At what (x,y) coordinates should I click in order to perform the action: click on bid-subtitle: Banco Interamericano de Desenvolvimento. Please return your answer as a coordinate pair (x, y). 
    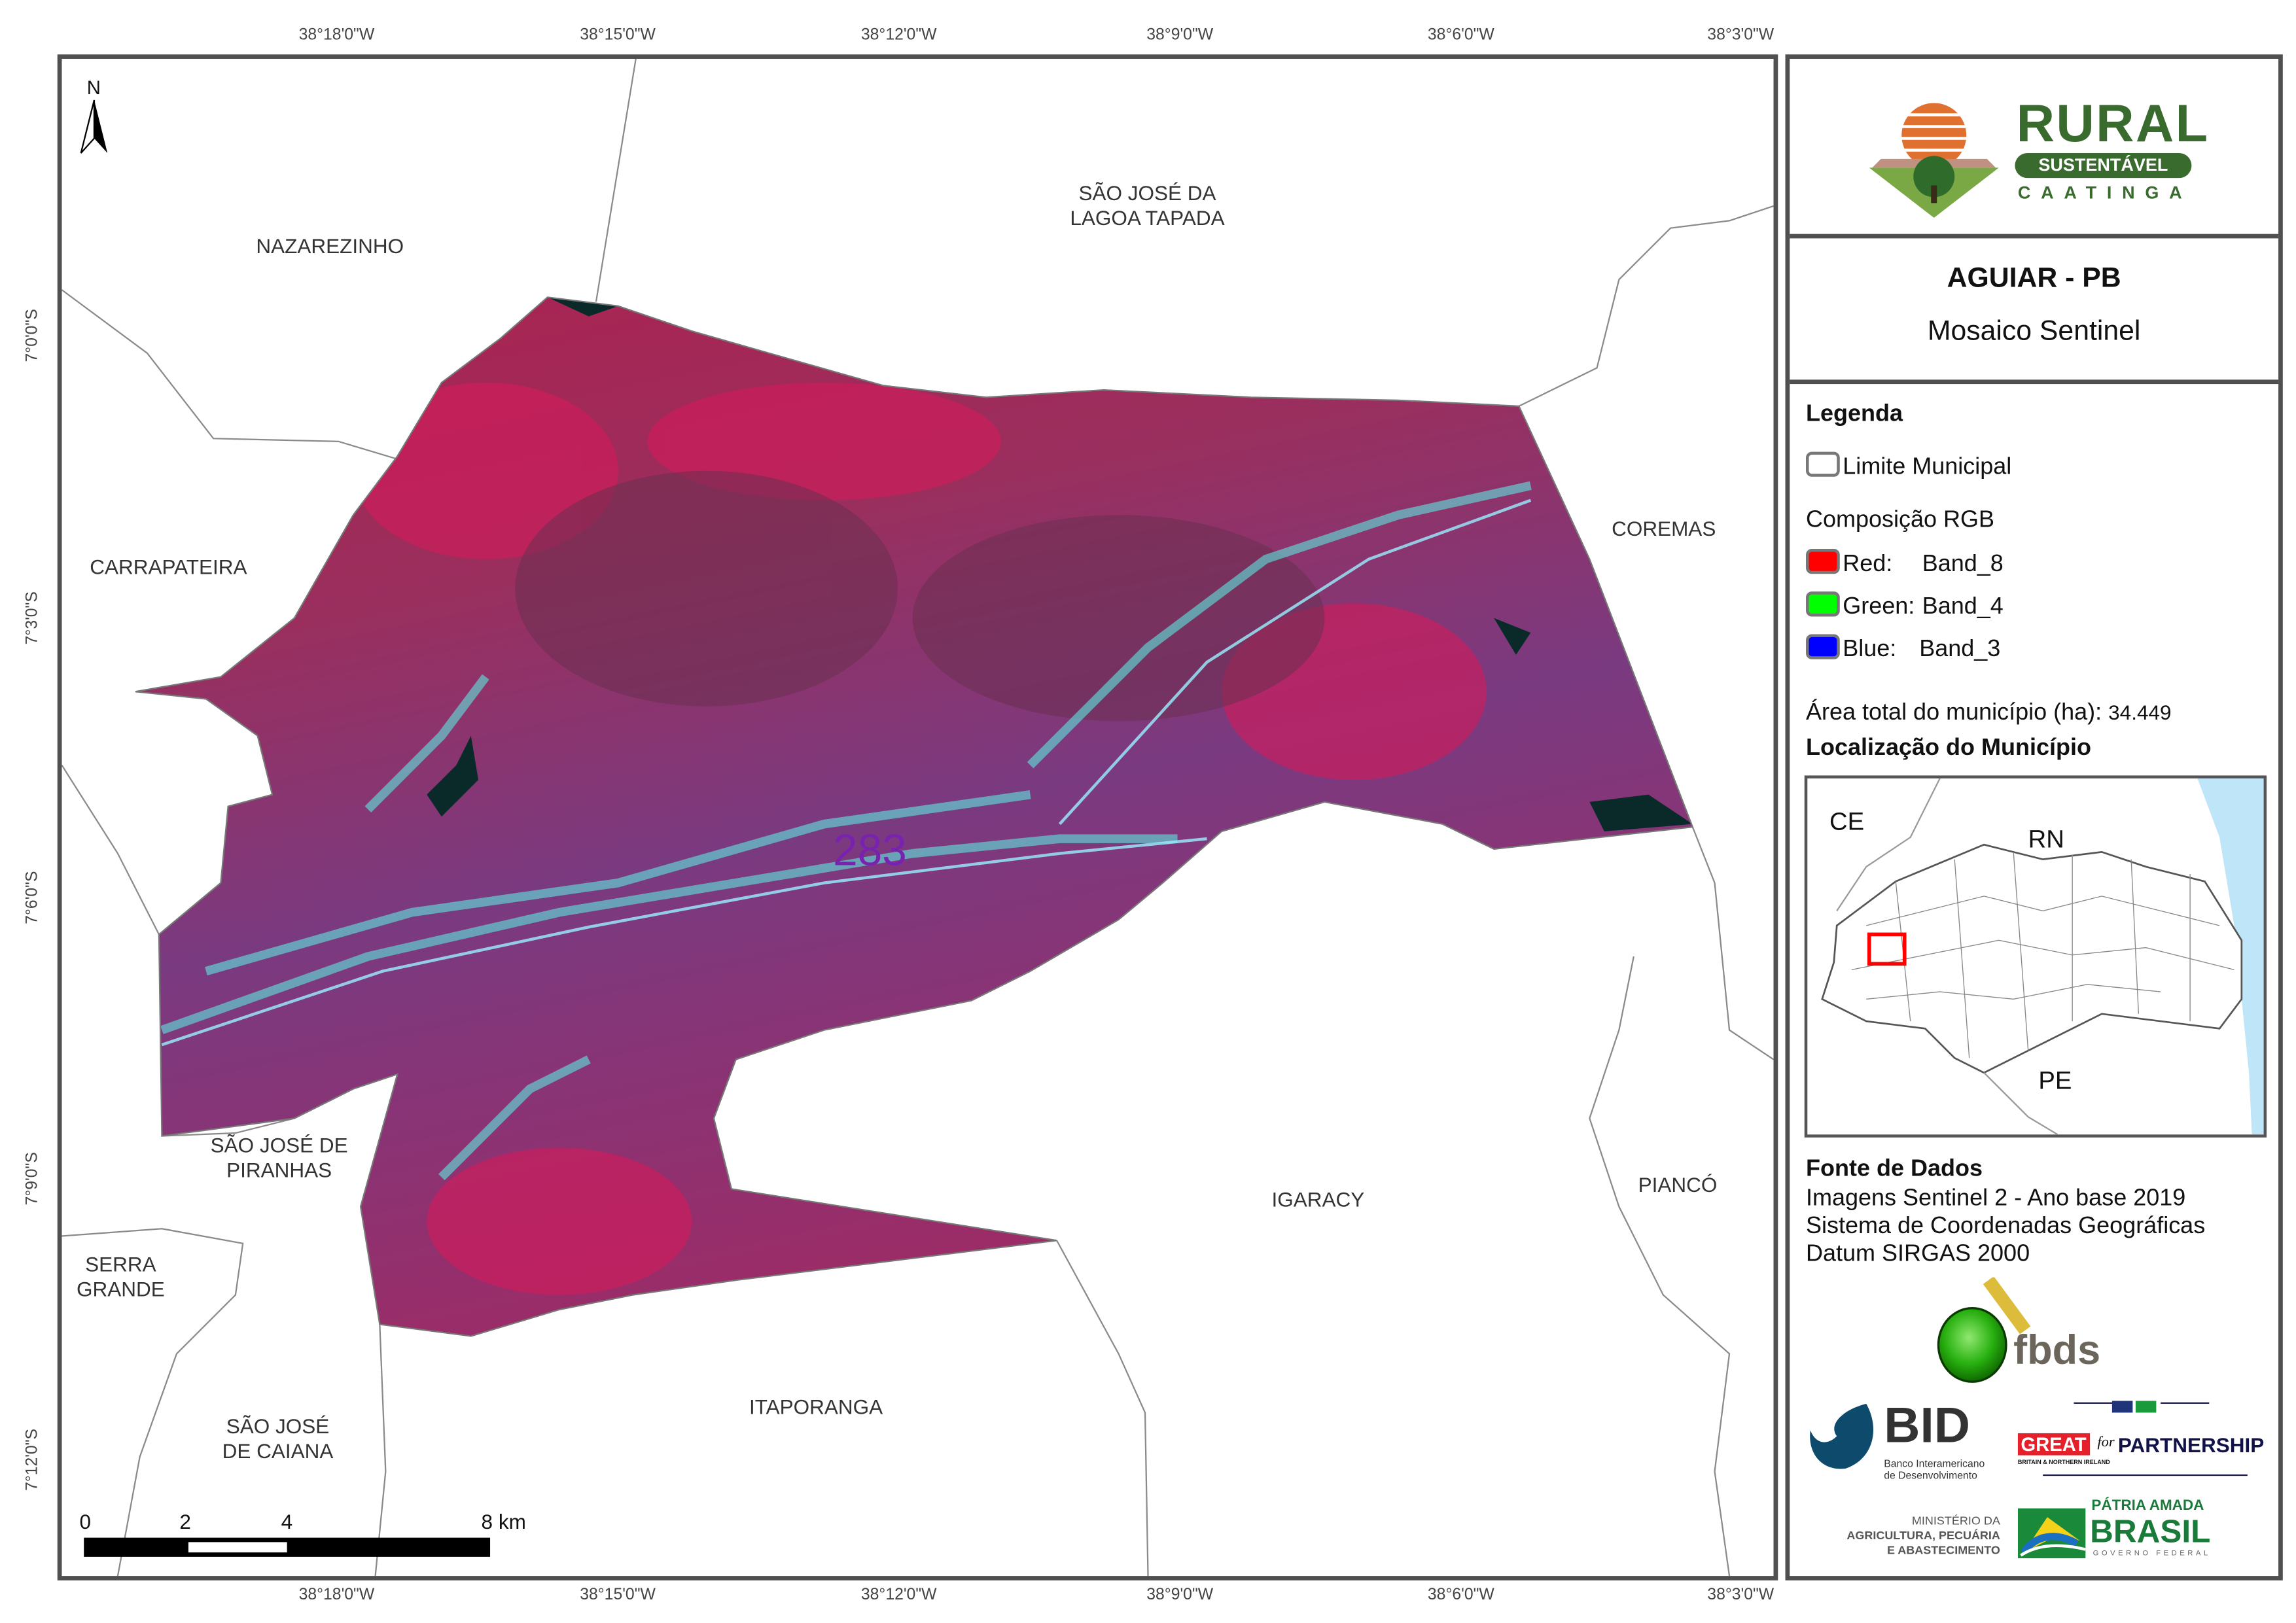
    Looking at the image, I should click on (1934, 1471).